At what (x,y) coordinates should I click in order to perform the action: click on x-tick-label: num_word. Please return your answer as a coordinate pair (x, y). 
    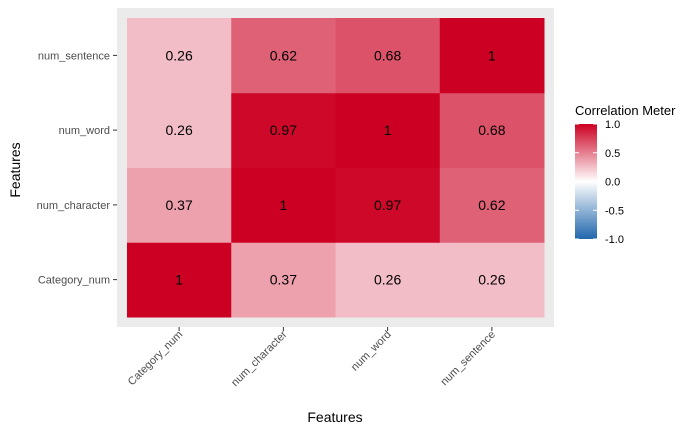
    Looking at the image, I should click on (371, 351).